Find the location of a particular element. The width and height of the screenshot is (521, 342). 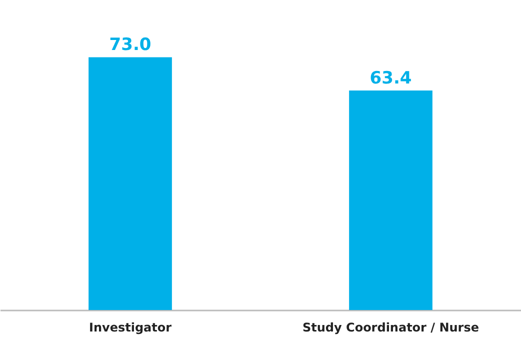

x-tick-label: Study Coordinator / Nurse is located at coordinates (390, 327).